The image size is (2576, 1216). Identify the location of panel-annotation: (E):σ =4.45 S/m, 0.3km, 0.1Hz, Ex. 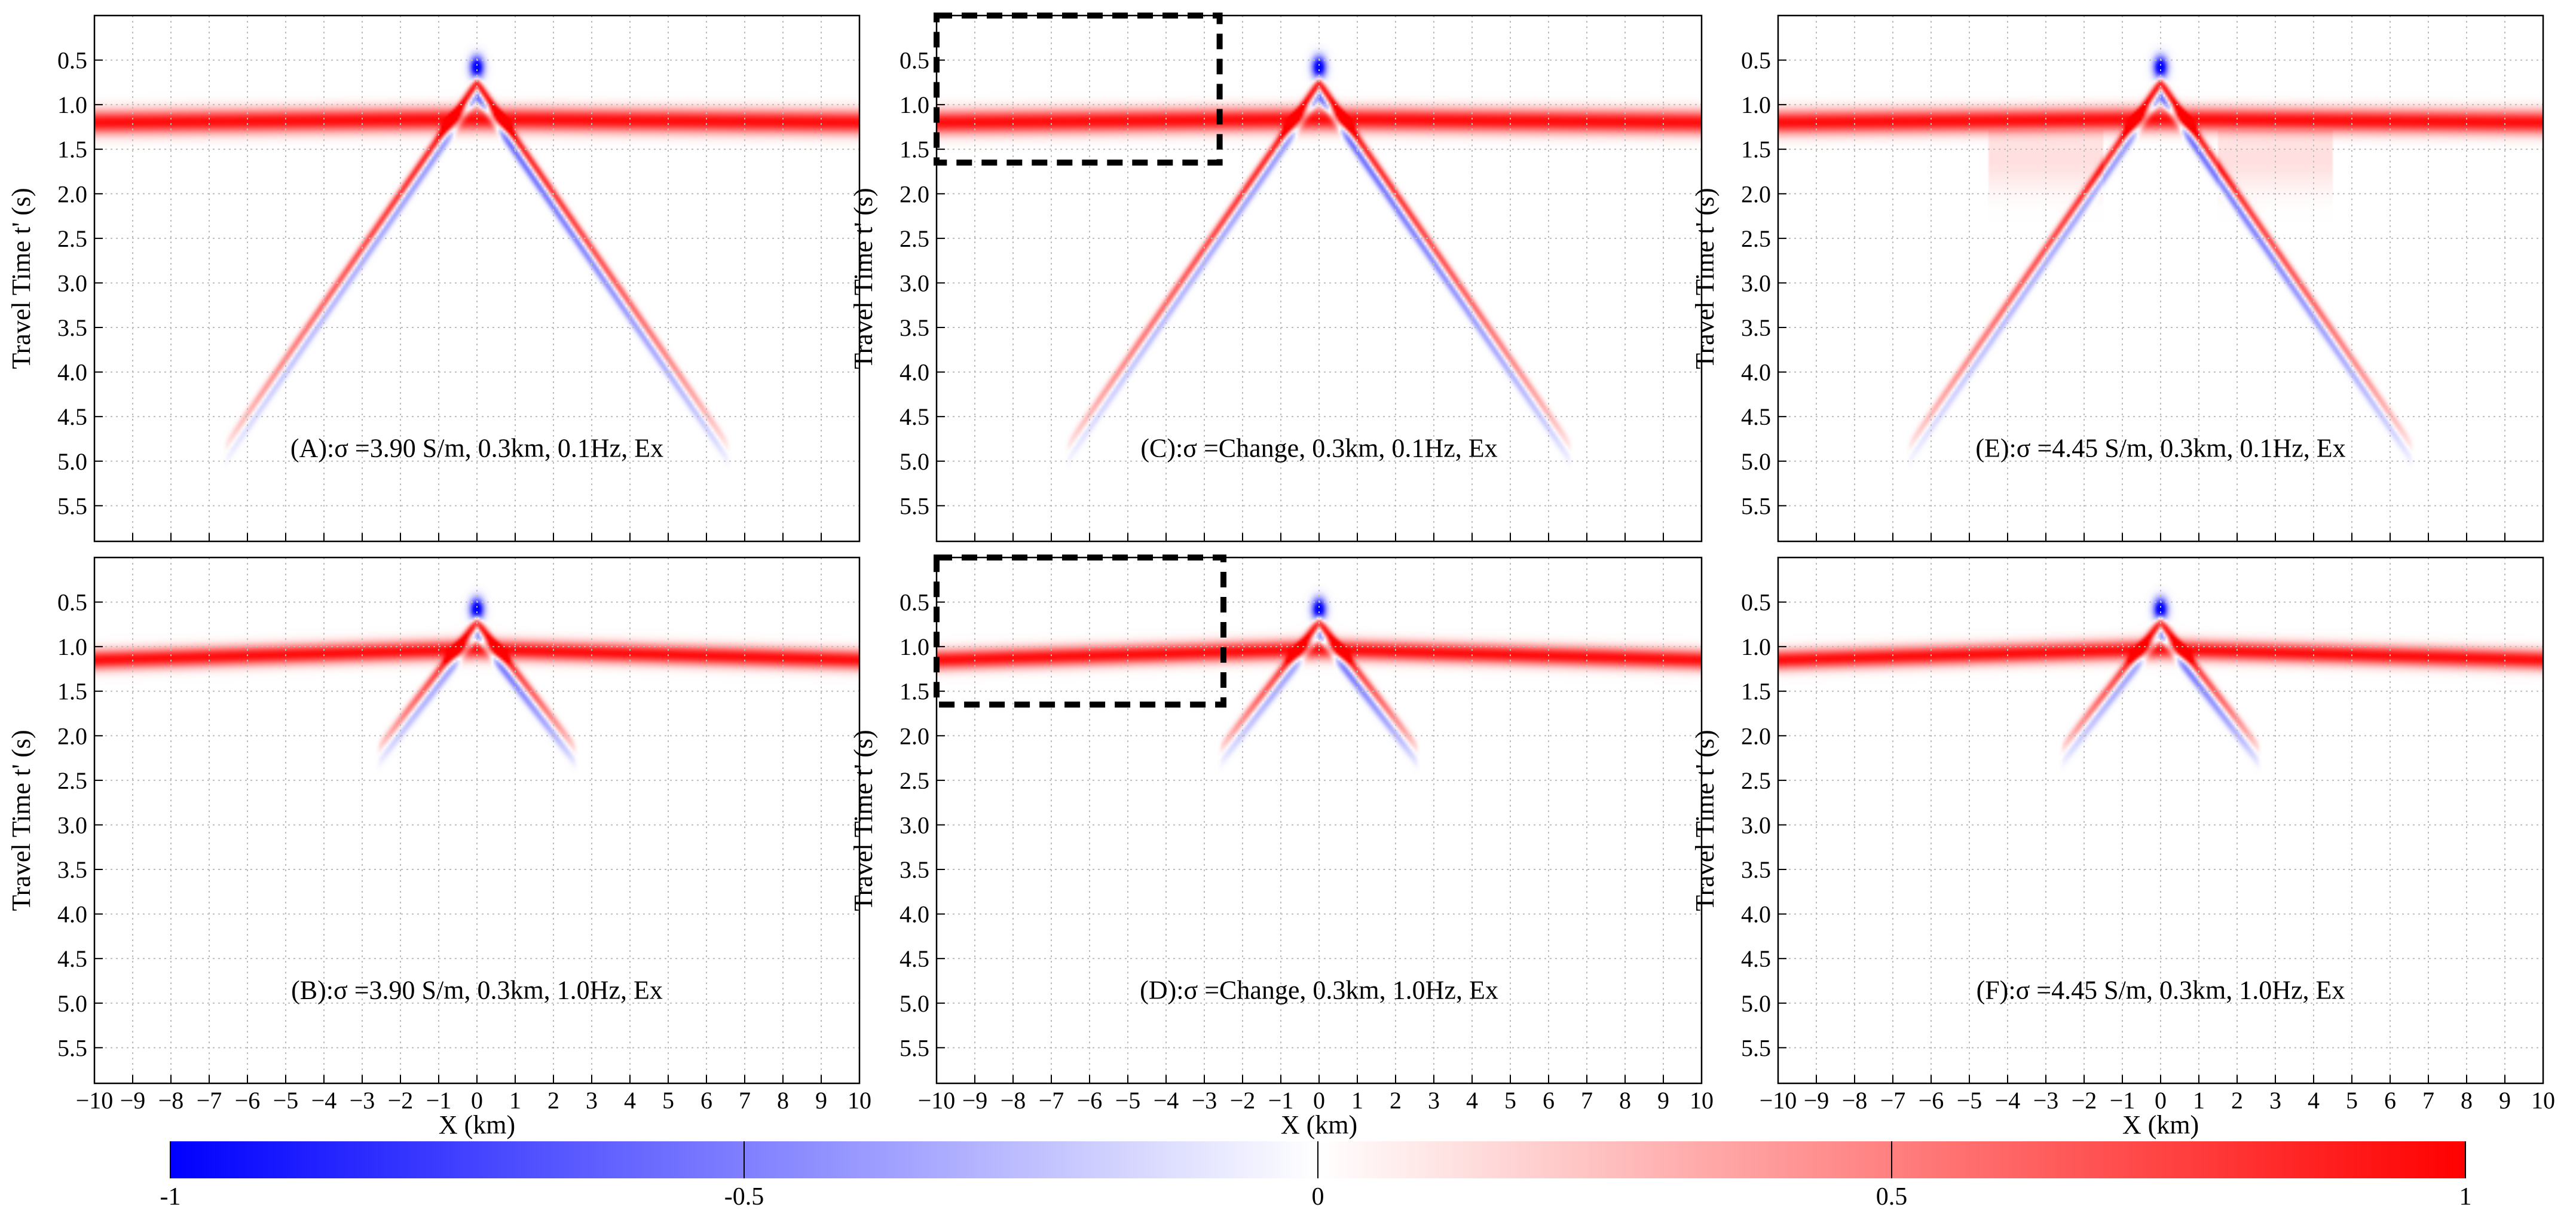
(2160, 447).